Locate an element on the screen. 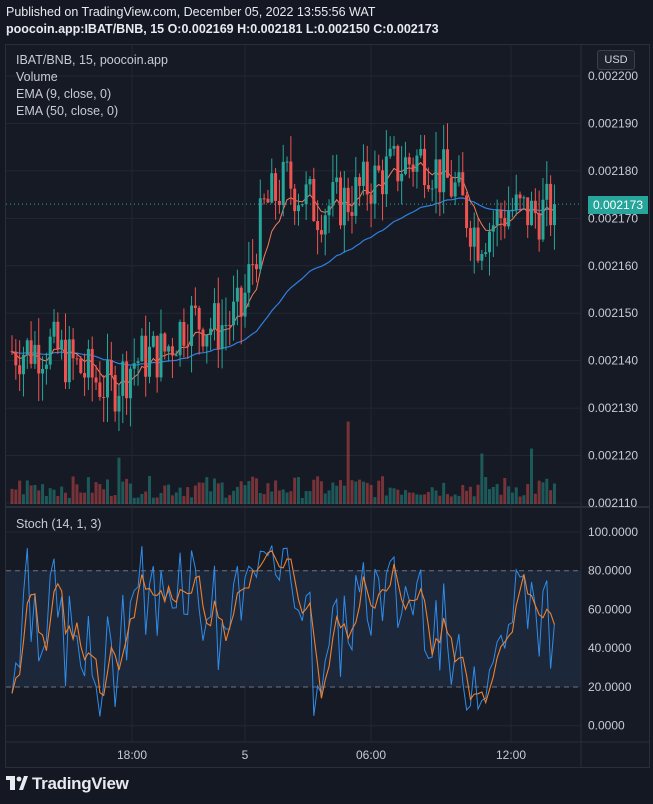 This screenshot has width=653, height=804. stoch-legend: Stoch (14, 1, 3) is located at coordinates (59, 524).